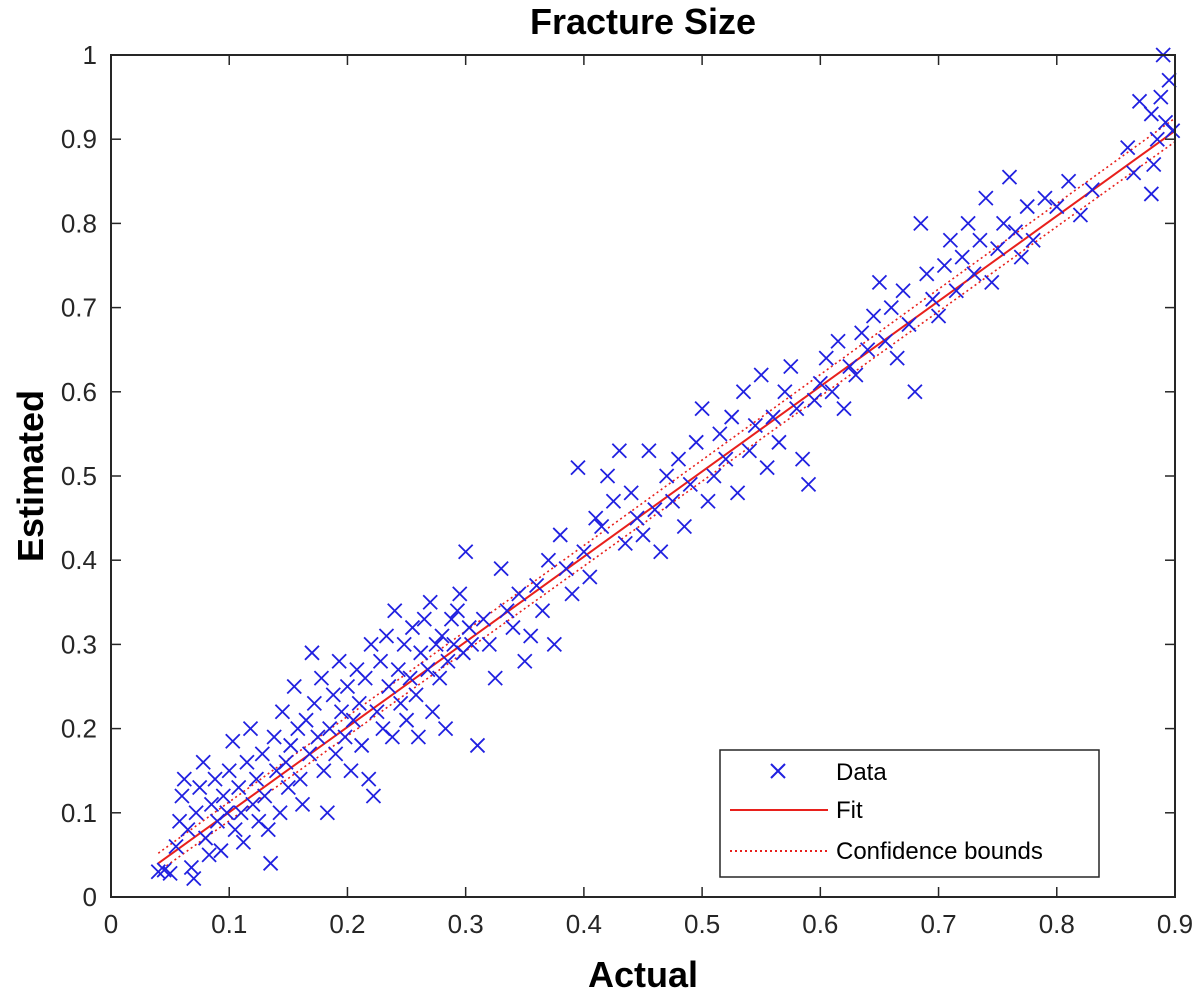 Image resolution: width=1200 pixels, height=999 pixels. I want to click on y-tick-label: 0, so click(90, 897).